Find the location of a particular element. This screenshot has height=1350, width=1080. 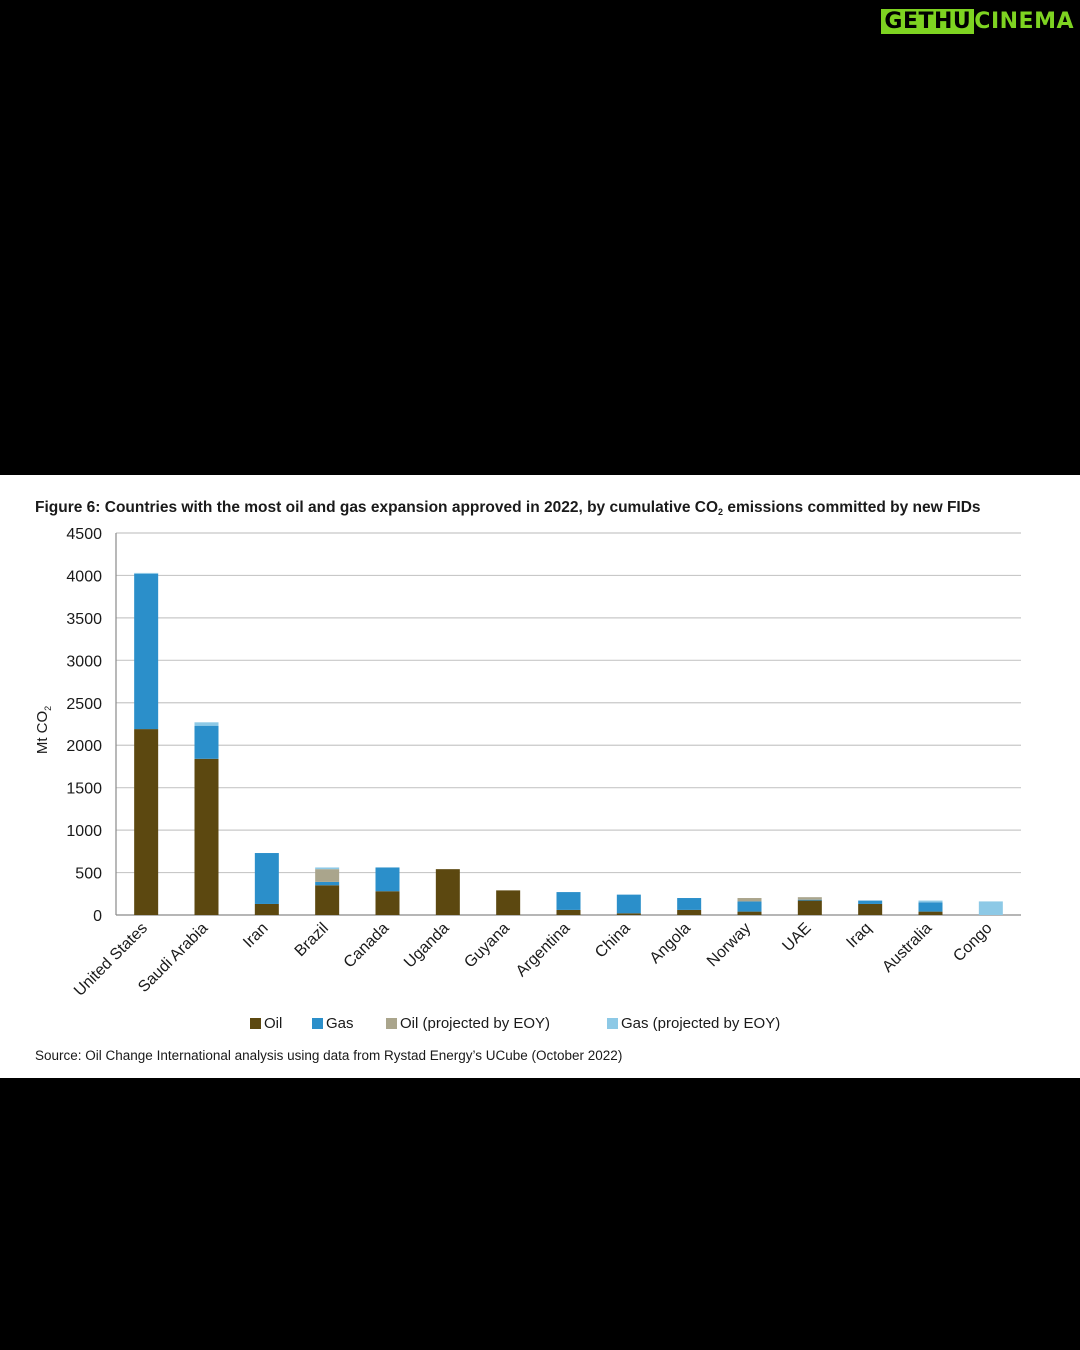

x-tick-label: Australia is located at coordinates (907, 948).